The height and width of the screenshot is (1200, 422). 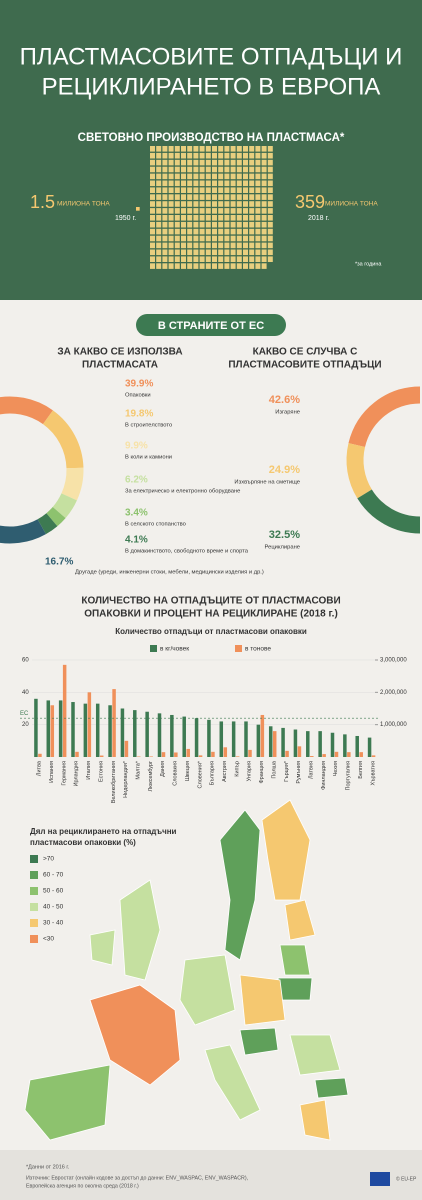 What do you see at coordinates (148, 458) in the screenshot?
I see `uses-name: В коли и камиони` at bounding box center [148, 458].